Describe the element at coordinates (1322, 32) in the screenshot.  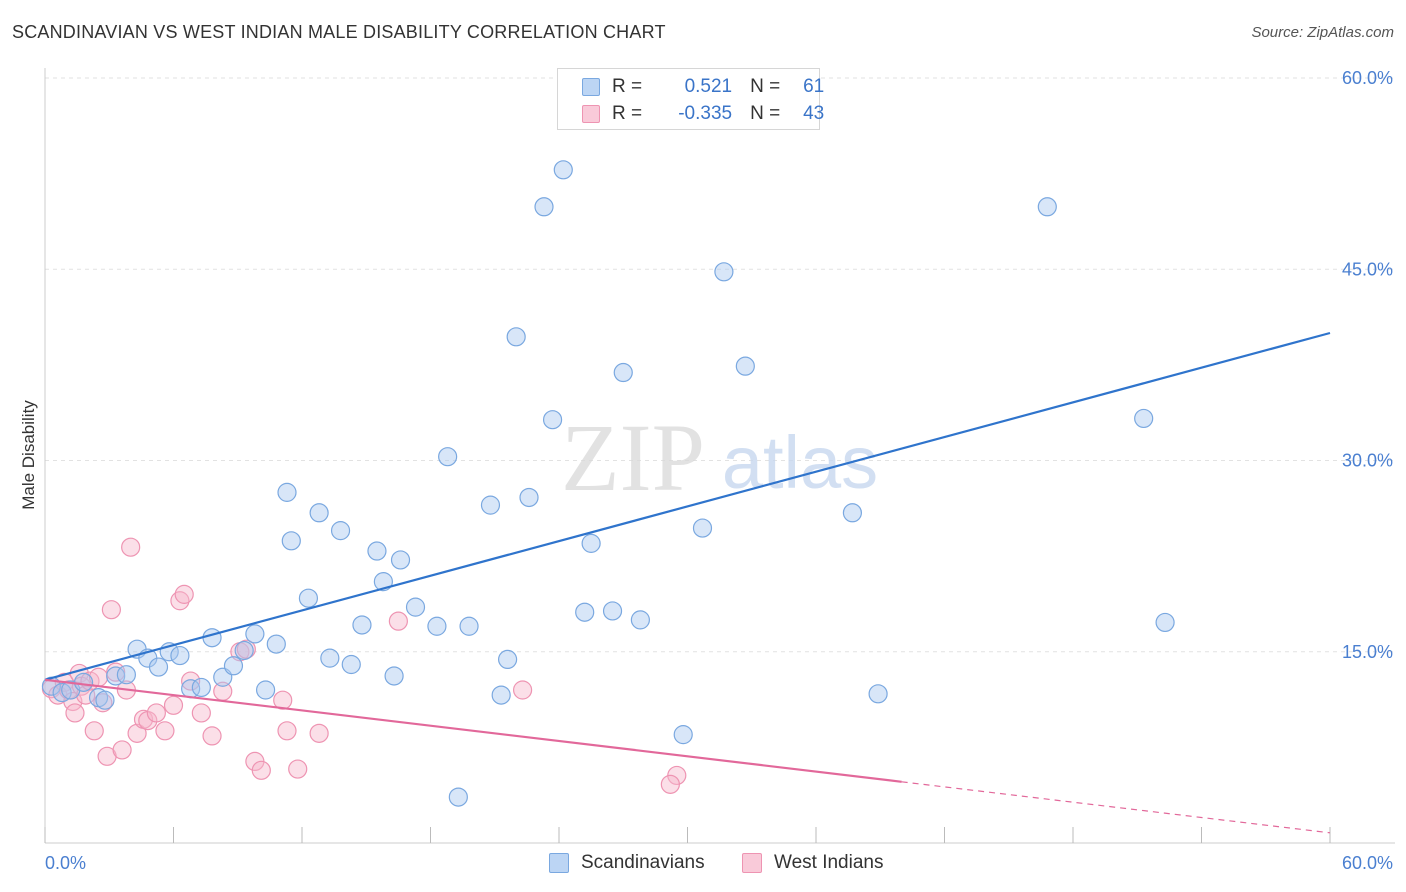
I see `source-label: Source: ZipAtlas.com` at that location.